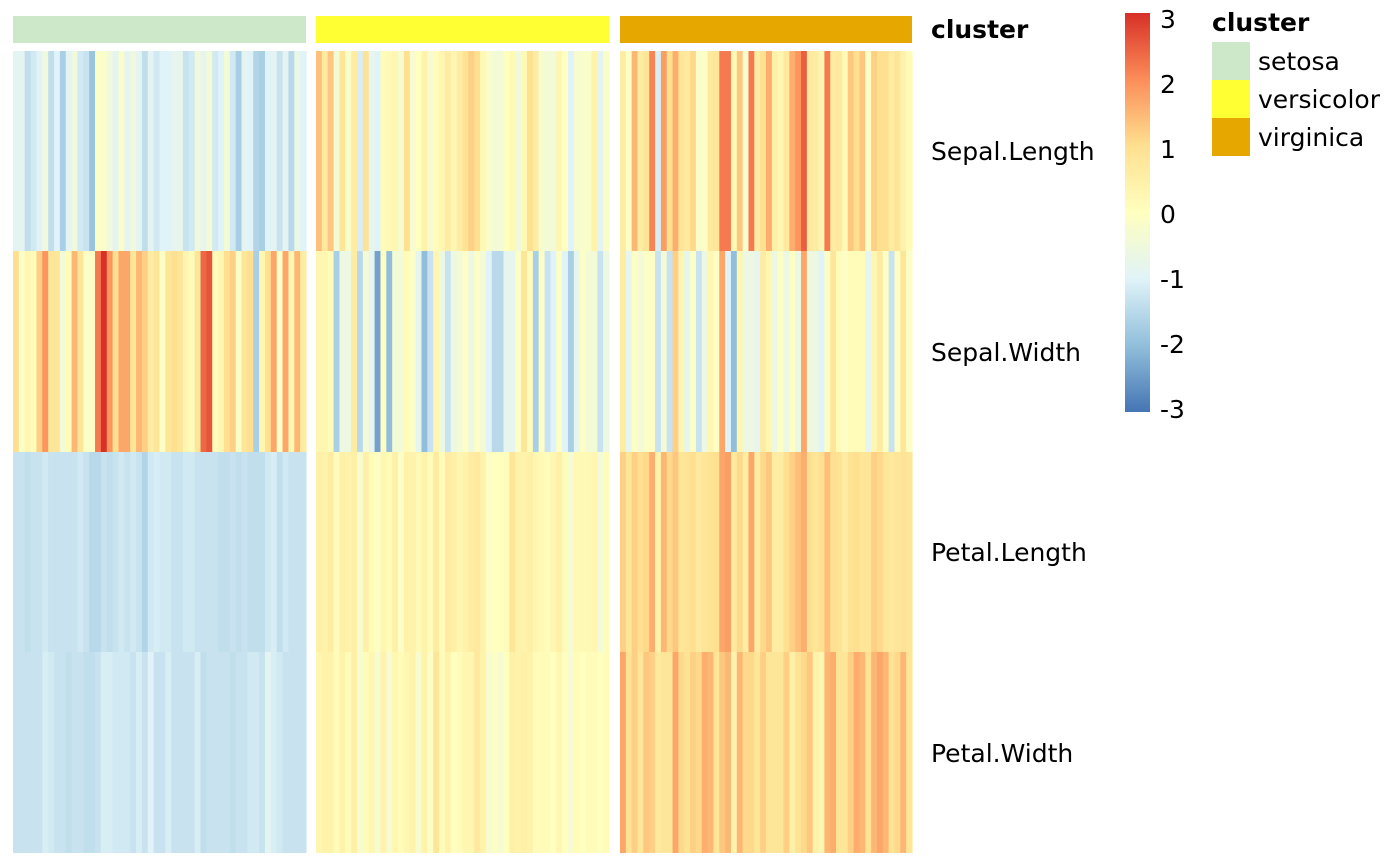  What do you see at coordinates (1172, 344) in the screenshot?
I see `colorbar-tick-neg2: -2` at bounding box center [1172, 344].